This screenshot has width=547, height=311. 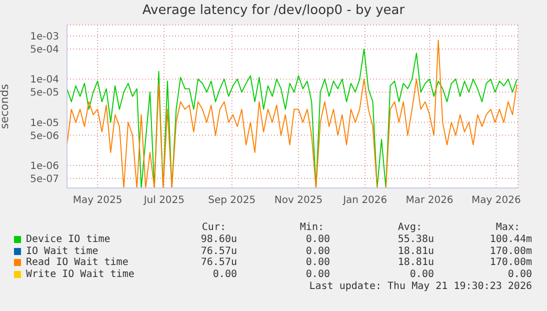 I want to click on legend-label: Device IO time, so click(x=68, y=240).